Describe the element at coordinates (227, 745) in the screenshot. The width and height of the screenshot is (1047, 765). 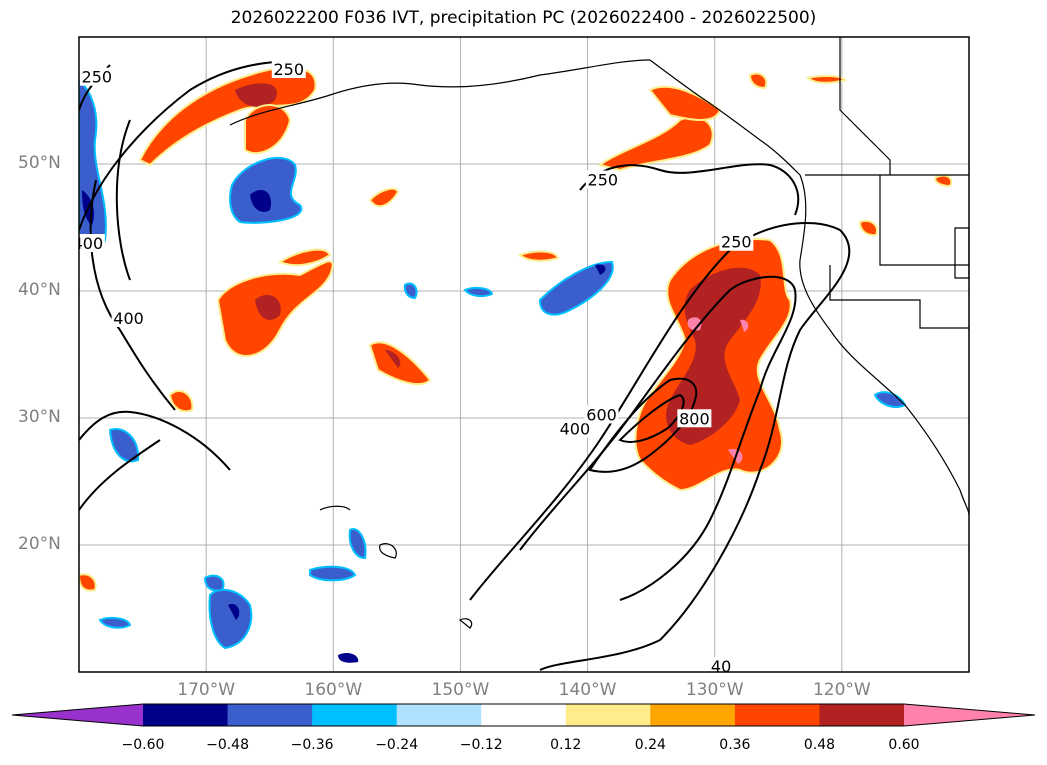
I see `colorbar-tick-label: −0.48` at that location.